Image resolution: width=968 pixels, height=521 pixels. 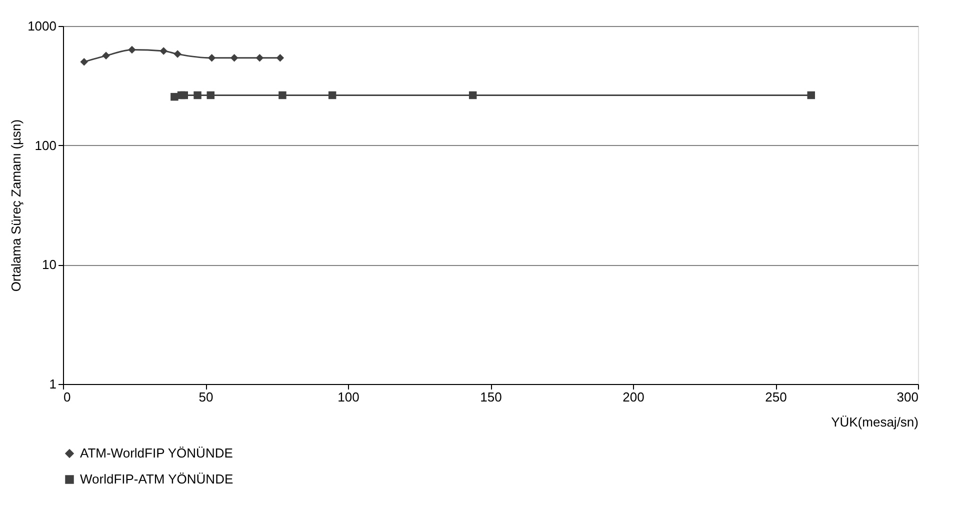 What do you see at coordinates (157, 479) in the screenshot?
I see `legend-label: WorldFIP-ATM YÖNÜNDE` at bounding box center [157, 479].